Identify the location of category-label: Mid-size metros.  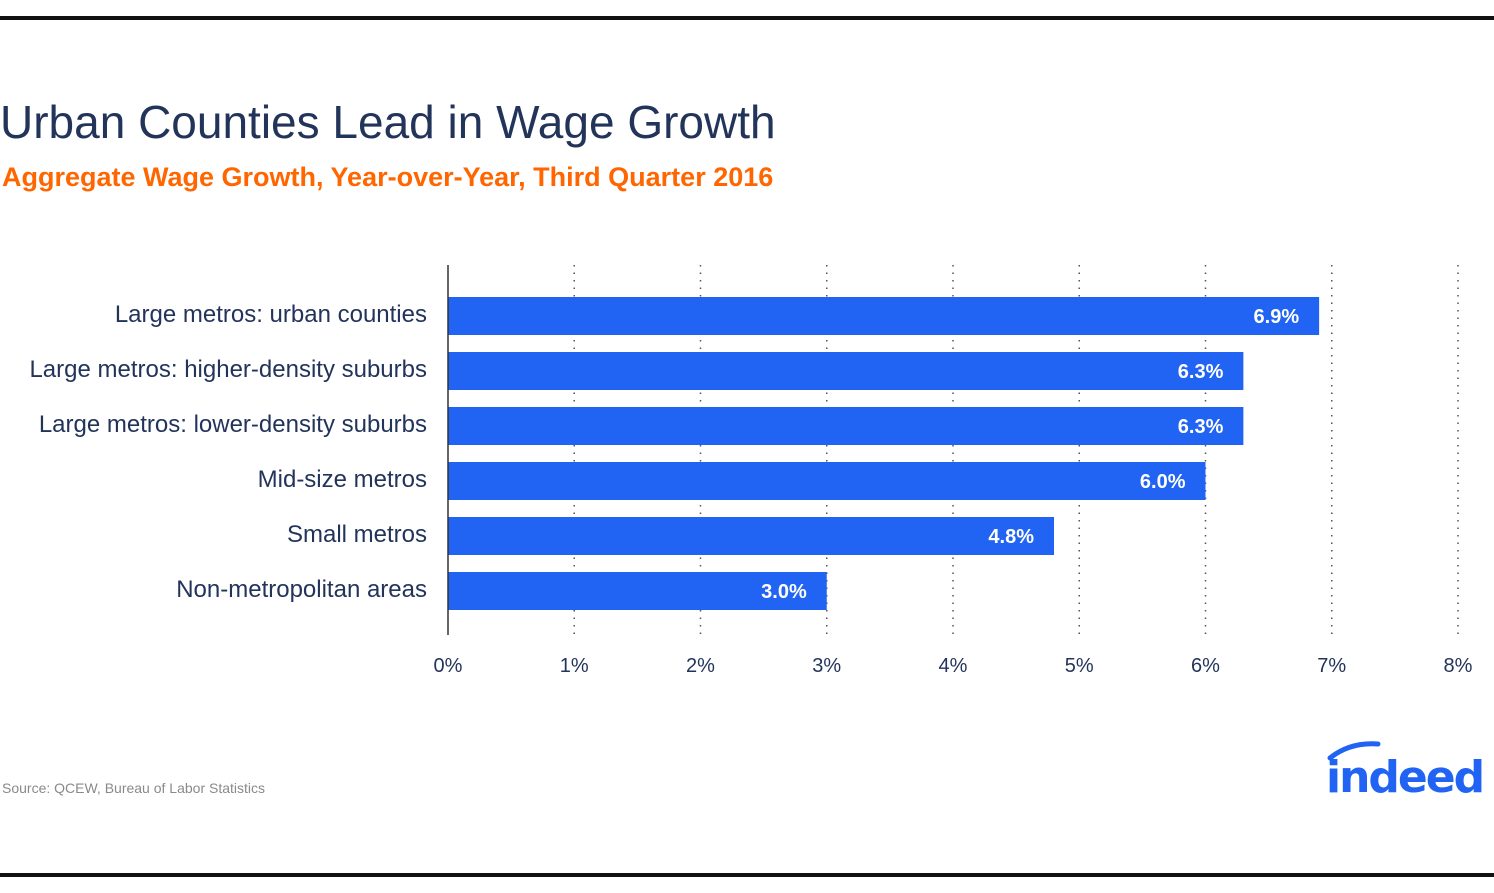
(342, 479).